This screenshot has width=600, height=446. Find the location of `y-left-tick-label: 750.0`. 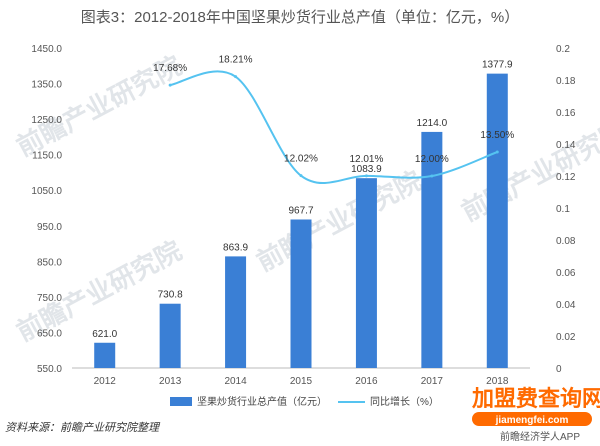

y-left-tick-label: 750.0 is located at coordinates (49, 298).